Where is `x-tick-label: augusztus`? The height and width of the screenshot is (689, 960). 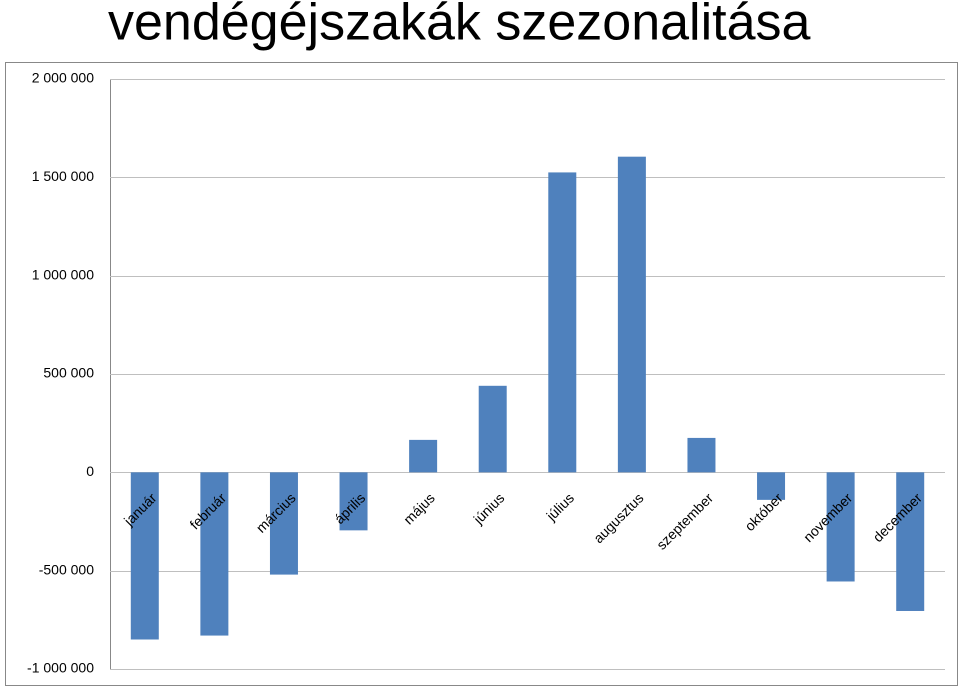
x-tick-label: augusztus is located at coordinates (618, 518).